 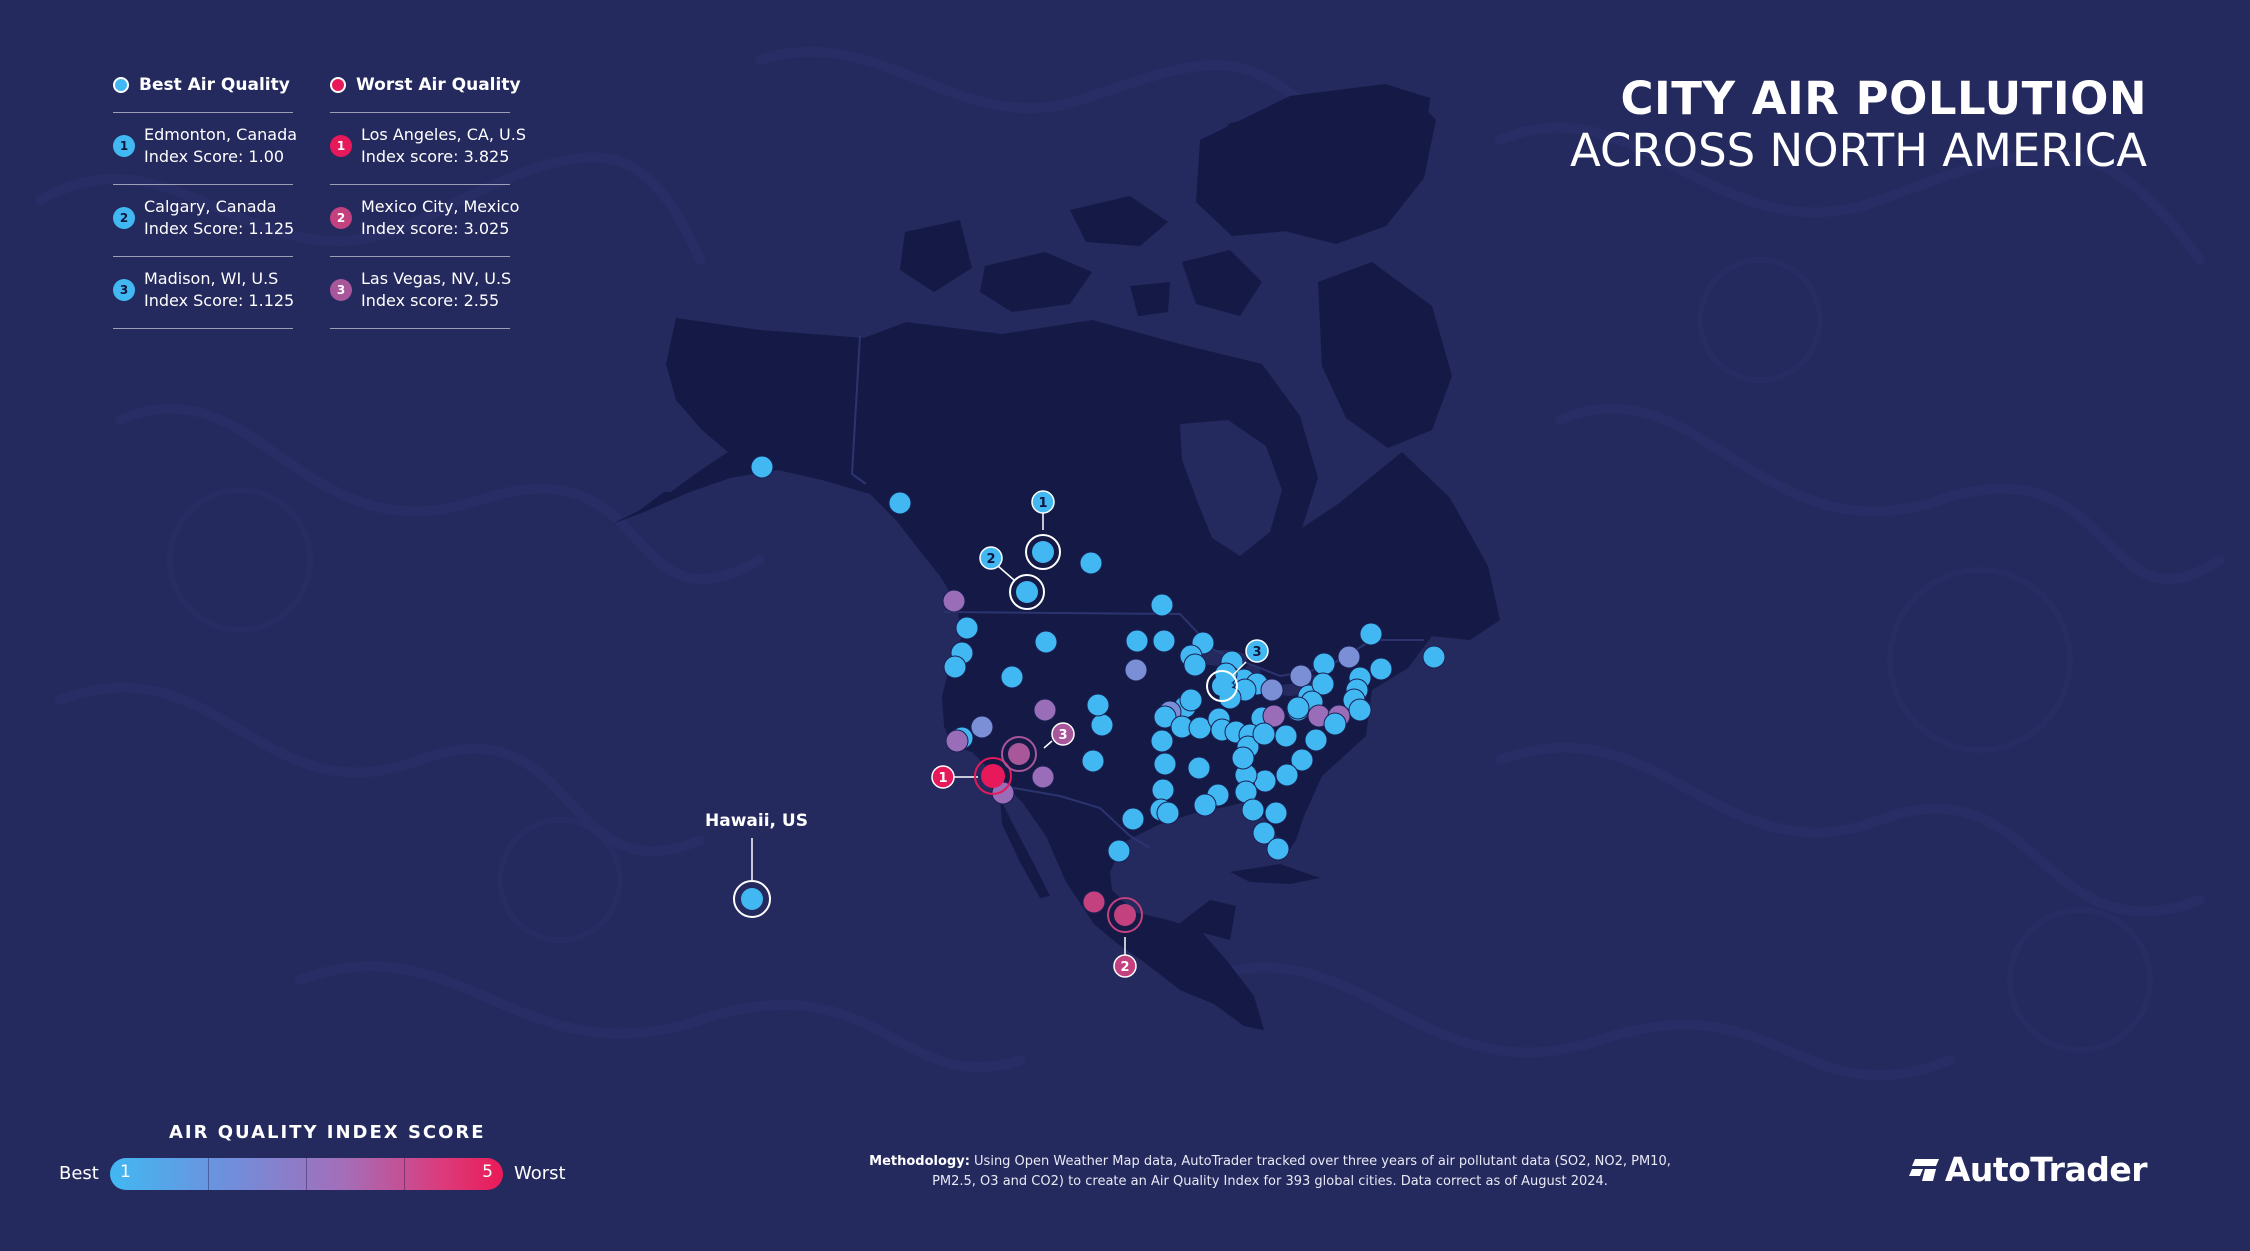 I want to click on legend-best-heading: Best Air Quality, so click(x=203, y=85).